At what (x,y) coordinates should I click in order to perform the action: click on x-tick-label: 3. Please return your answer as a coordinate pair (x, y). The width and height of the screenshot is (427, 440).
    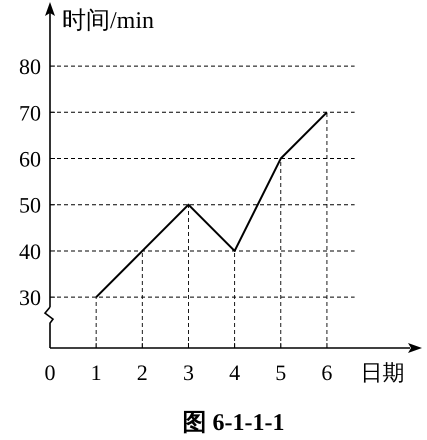
    Looking at the image, I should click on (188, 372).